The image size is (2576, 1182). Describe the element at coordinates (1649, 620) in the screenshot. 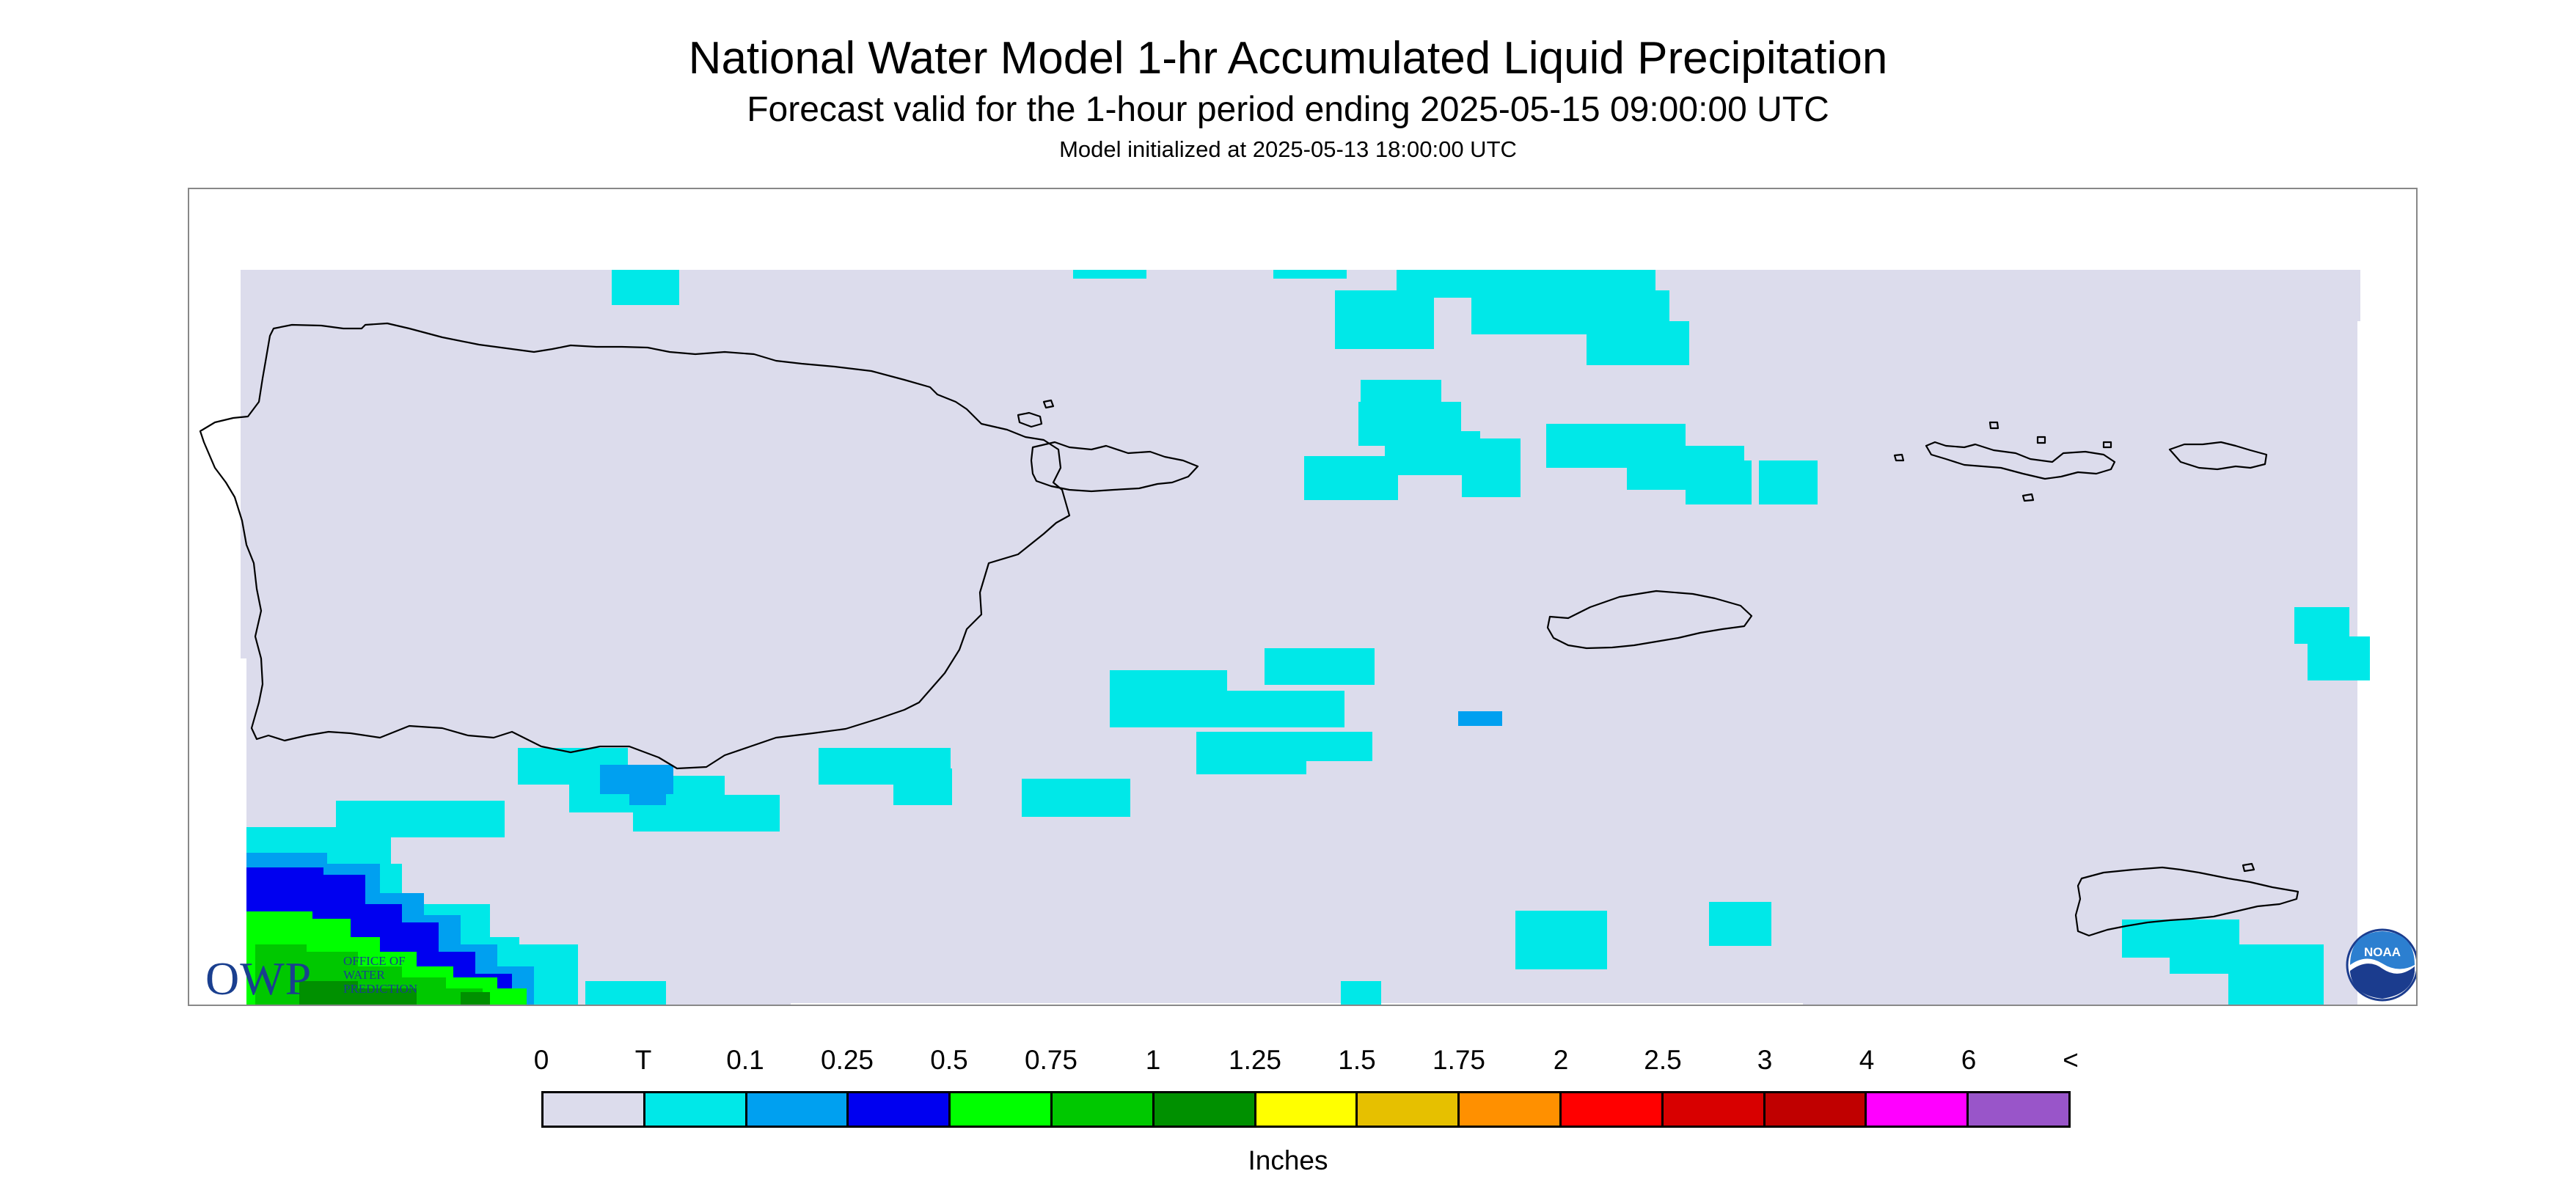

I see `coastline-vieques` at that location.